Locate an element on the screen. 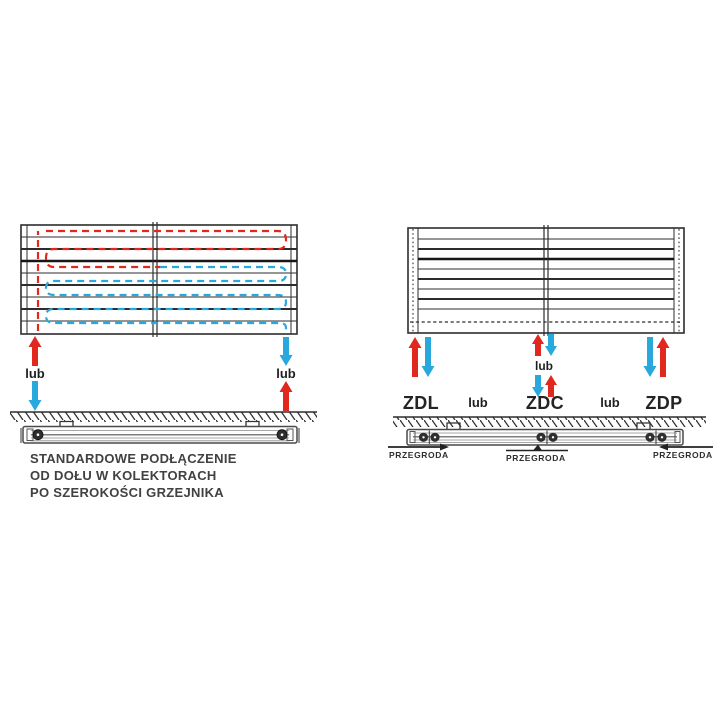  radiator-left-icon is located at coordinates (159, 279).